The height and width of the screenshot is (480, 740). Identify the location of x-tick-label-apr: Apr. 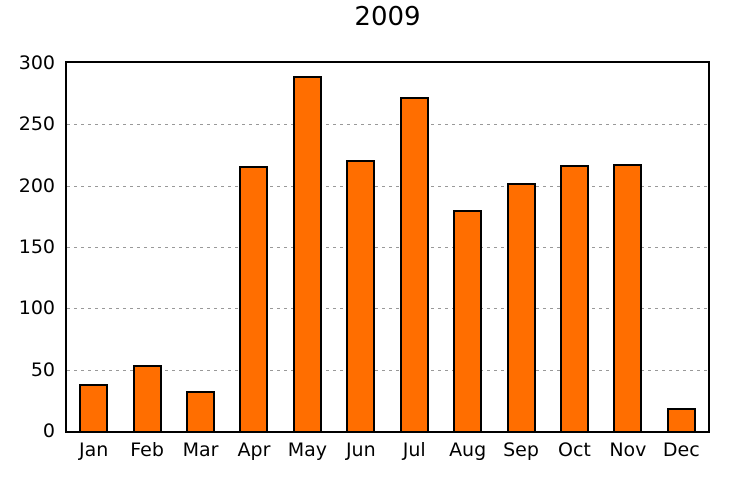
(254, 450).